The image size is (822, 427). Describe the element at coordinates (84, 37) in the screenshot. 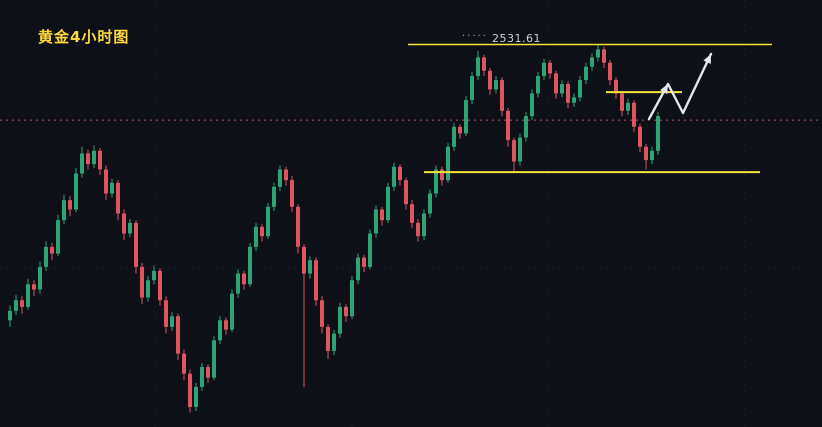

I see `chart-title: 黄金4小时图` at that location.